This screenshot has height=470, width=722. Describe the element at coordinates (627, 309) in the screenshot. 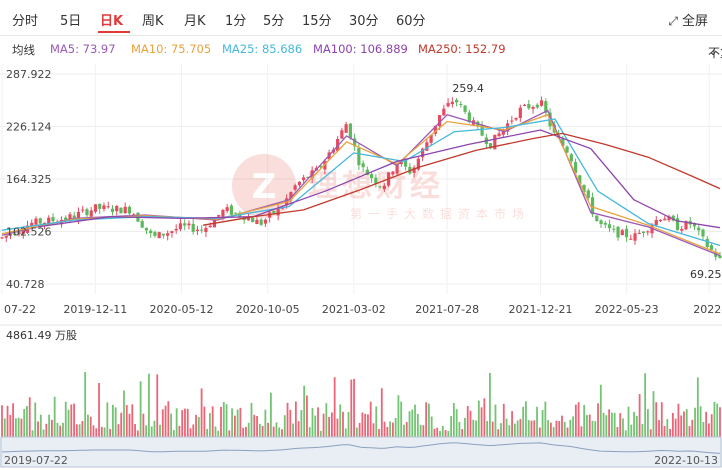

I see `x-tick-label: 2022-05-23` at that location.